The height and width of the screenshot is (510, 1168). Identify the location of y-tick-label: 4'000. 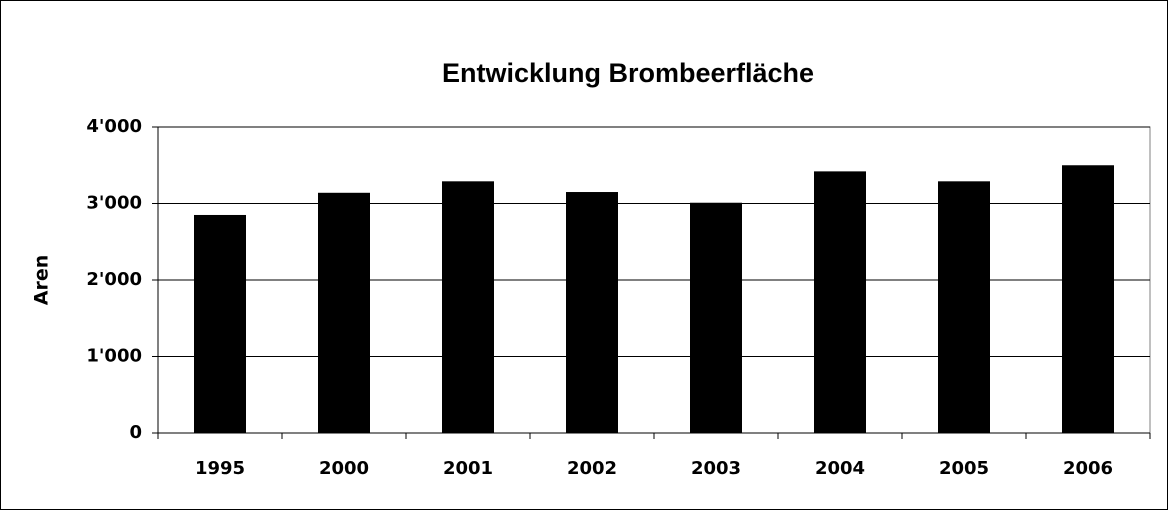
(114, 126).